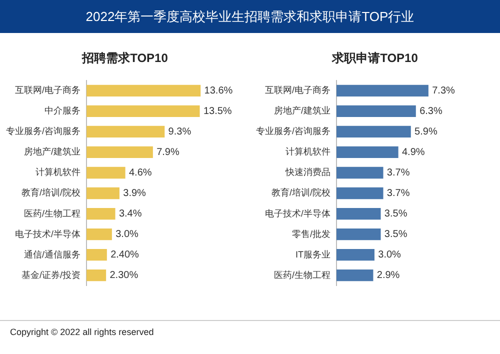 The image size is (500, 354). I want to click on data-label: 5.9%, so click(426, 132).